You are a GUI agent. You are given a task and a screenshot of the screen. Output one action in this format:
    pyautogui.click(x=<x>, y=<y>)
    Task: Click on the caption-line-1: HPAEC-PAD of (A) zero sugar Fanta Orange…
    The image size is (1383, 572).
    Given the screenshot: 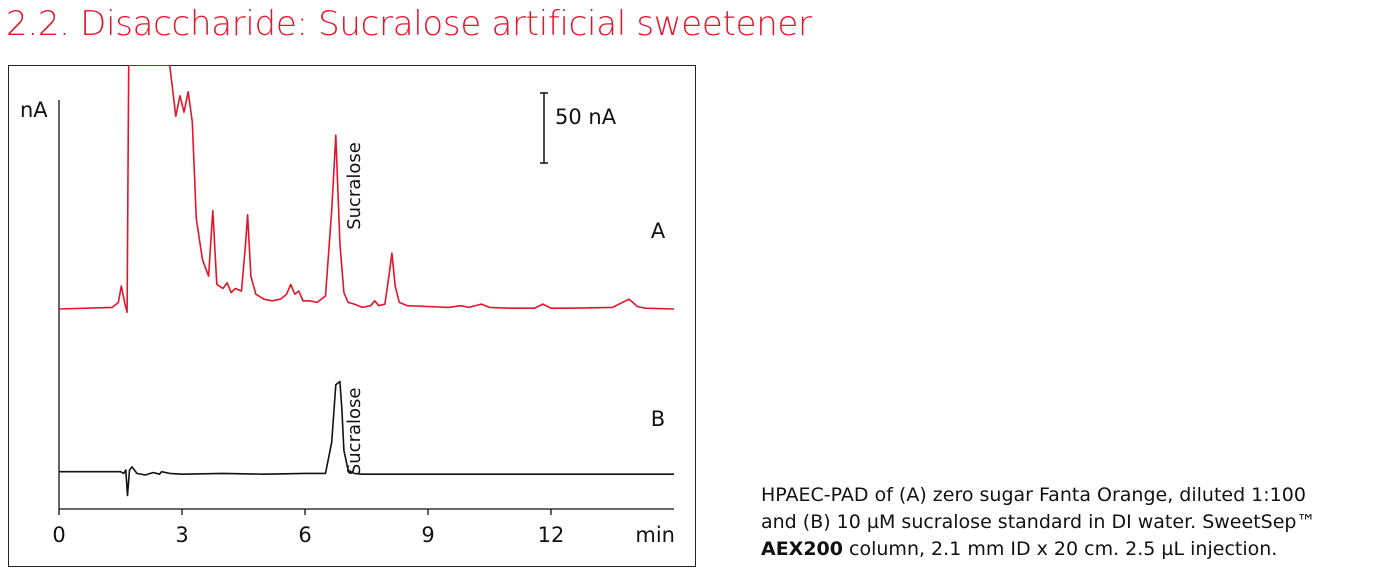 What is the action you would take?
    pyautogui.click(x=1033, y=495)
    